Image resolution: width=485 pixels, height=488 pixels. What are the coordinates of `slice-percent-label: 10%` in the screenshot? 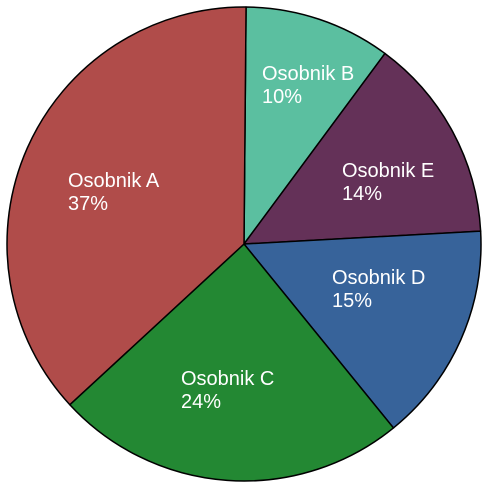 It's located at (282, 97).